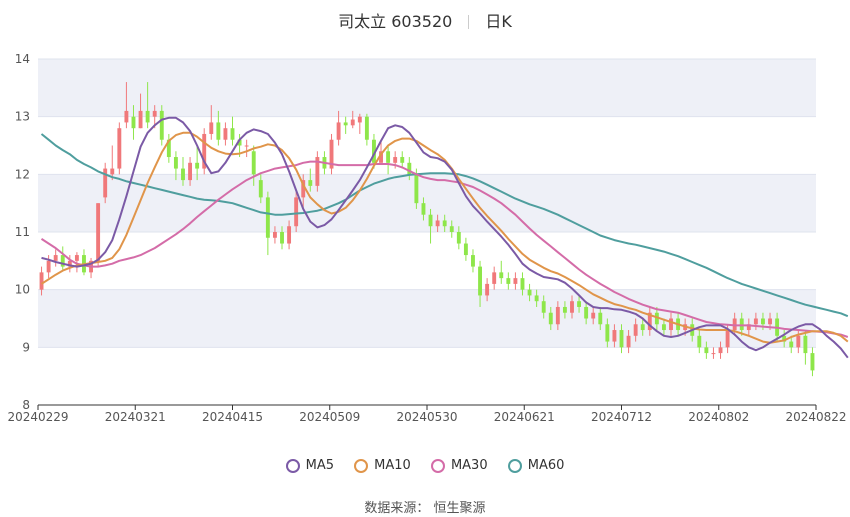 This screenshot has width=850, height=517. I want to click on x-tick-20240822: 20240822, so click(815, 417).